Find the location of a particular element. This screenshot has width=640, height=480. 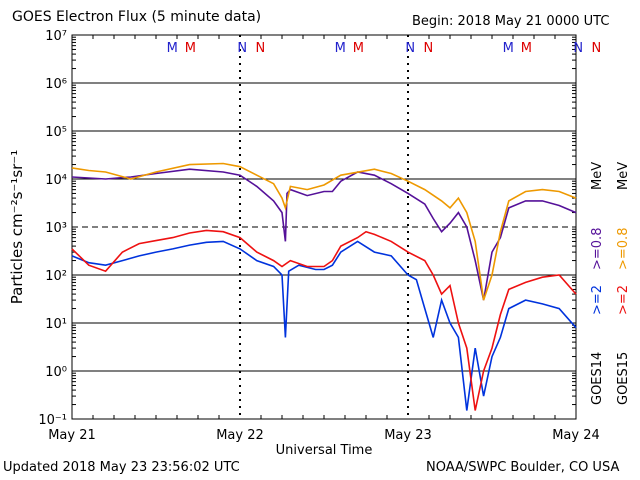

y-tick-label: 10⁴ is located at coordinates (56, 180).